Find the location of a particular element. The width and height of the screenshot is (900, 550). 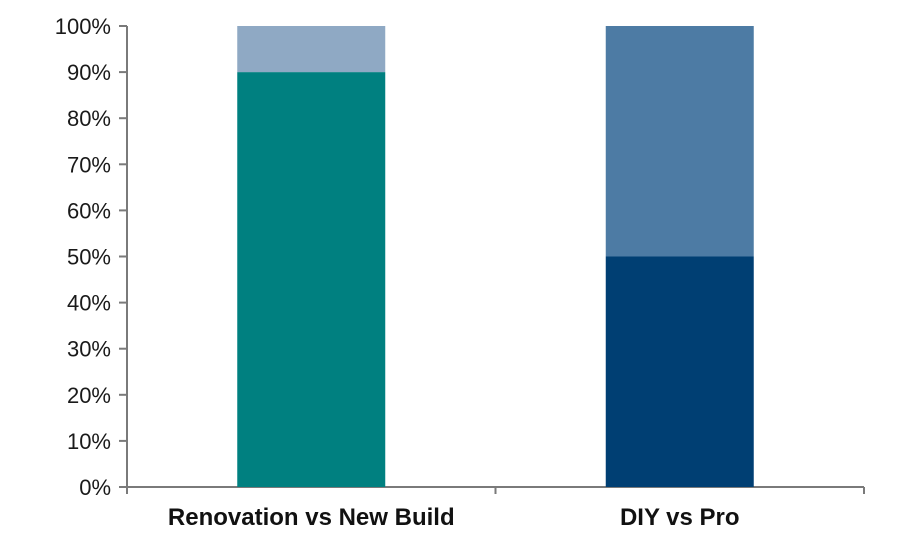

x-category-label: DIY vs Pro is located at coordinates (680, 517).